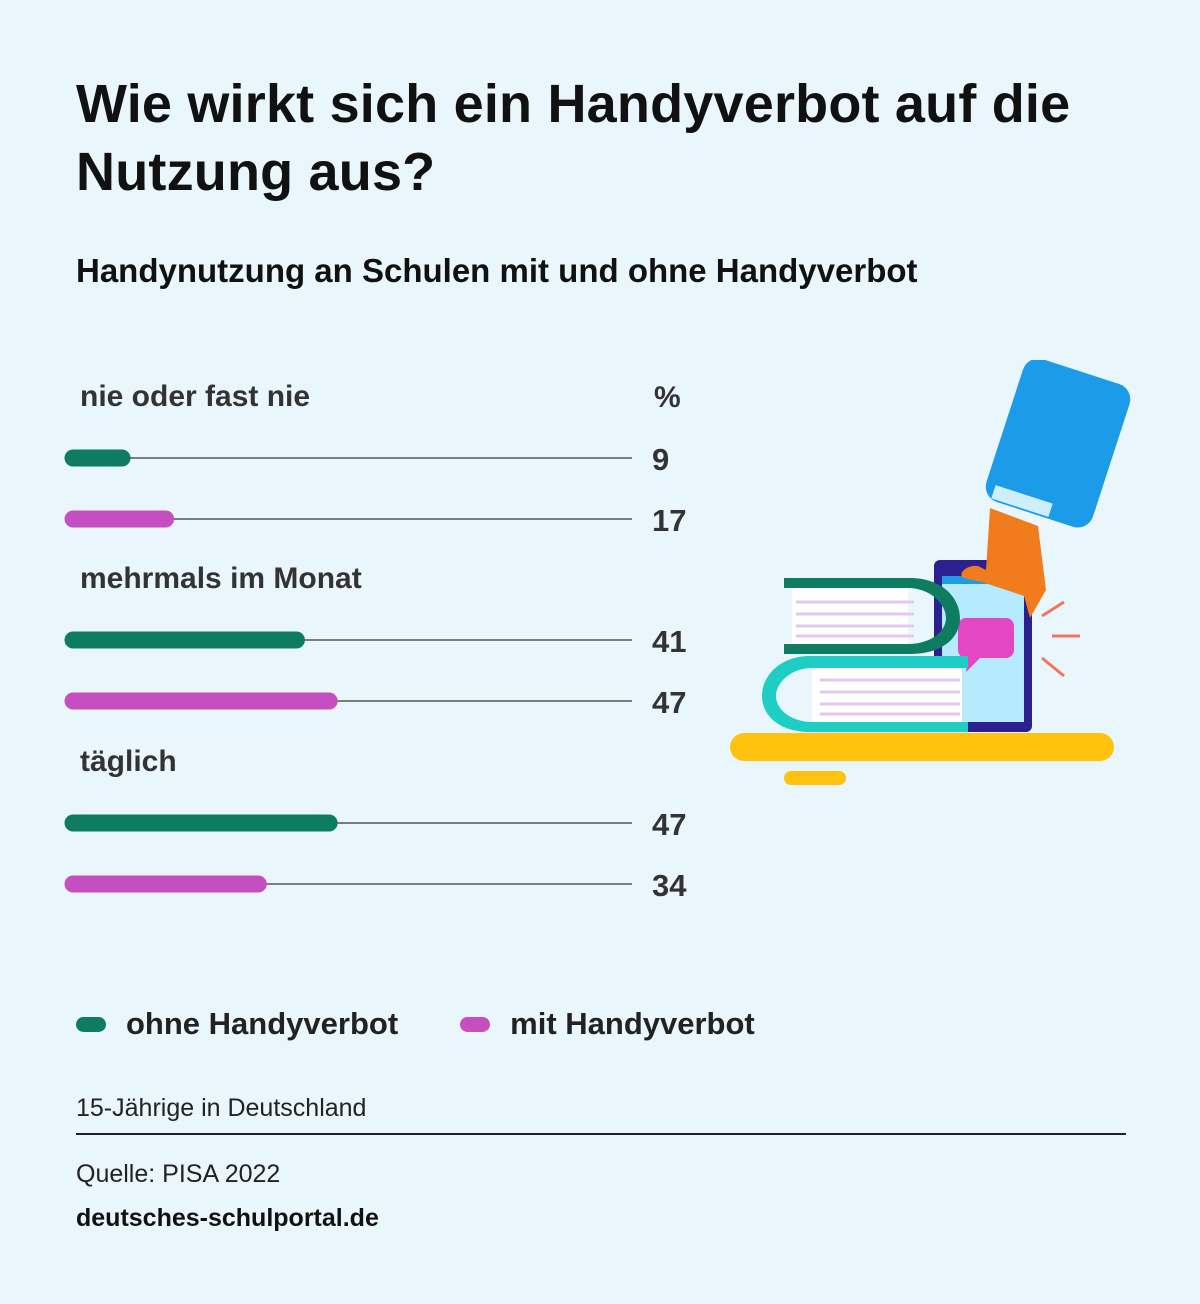  What do you see at coordinates (986, 638) in the screenshot?
I see `speech-bubble-icon` at bounding box center [986, 638].